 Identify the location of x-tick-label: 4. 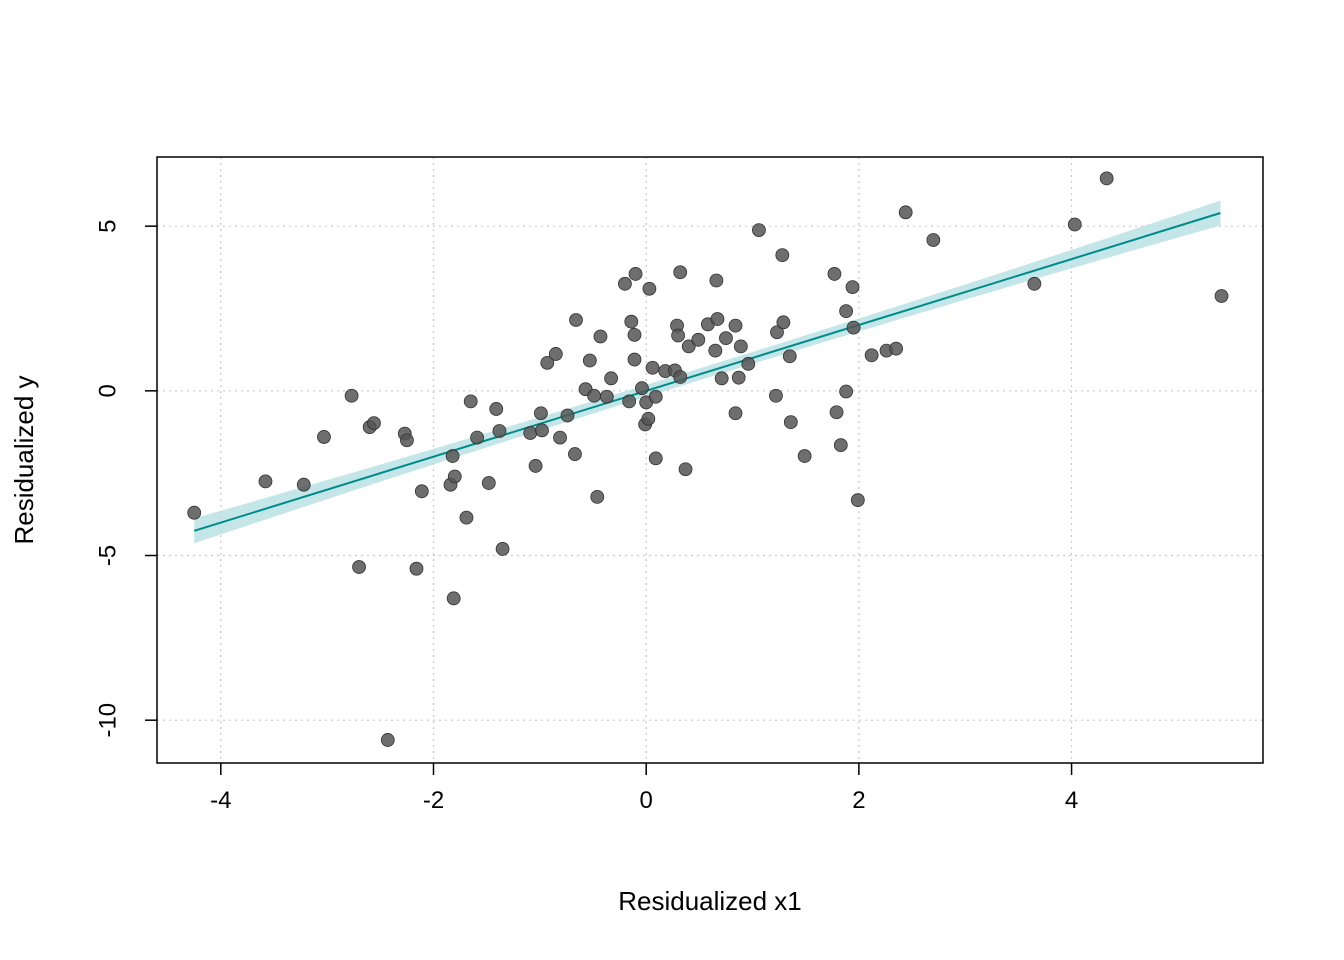
(1071, 800).